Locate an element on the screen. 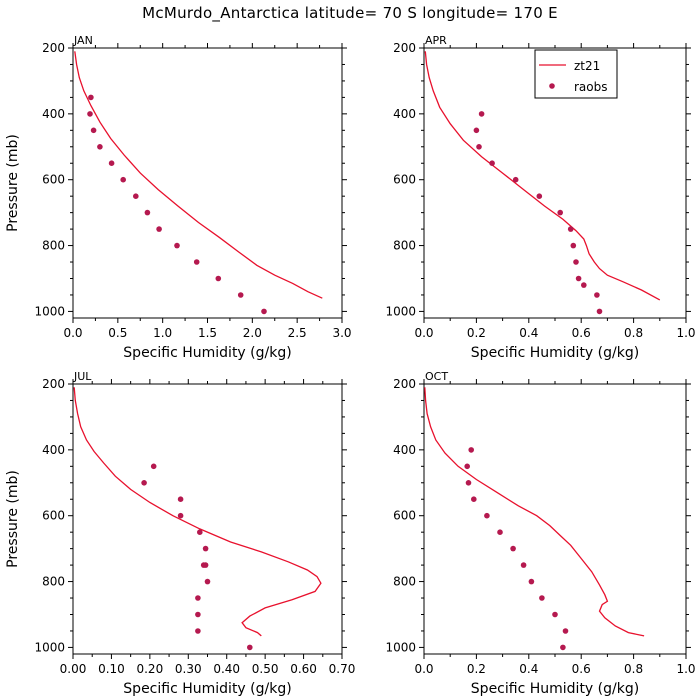 This screenshot has width=700, height=700. model-line-oct is located at coordinates (534, 512).